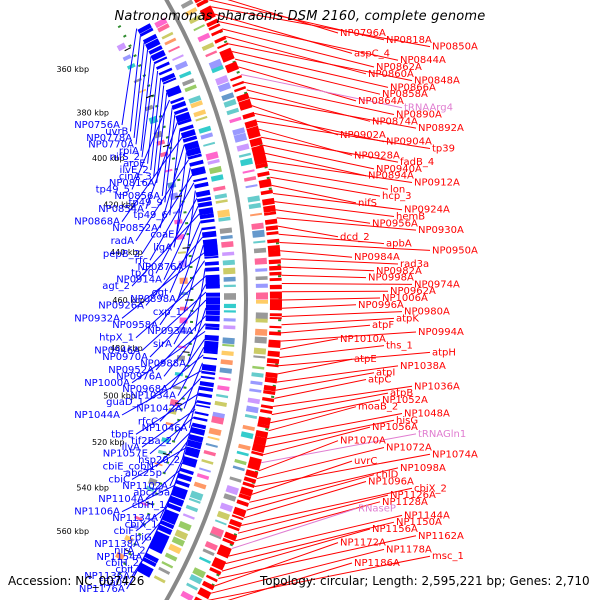 This screenshot has width=600, height=600. I want to click on reverse-gene-label: cbiL, so click(125, 570).